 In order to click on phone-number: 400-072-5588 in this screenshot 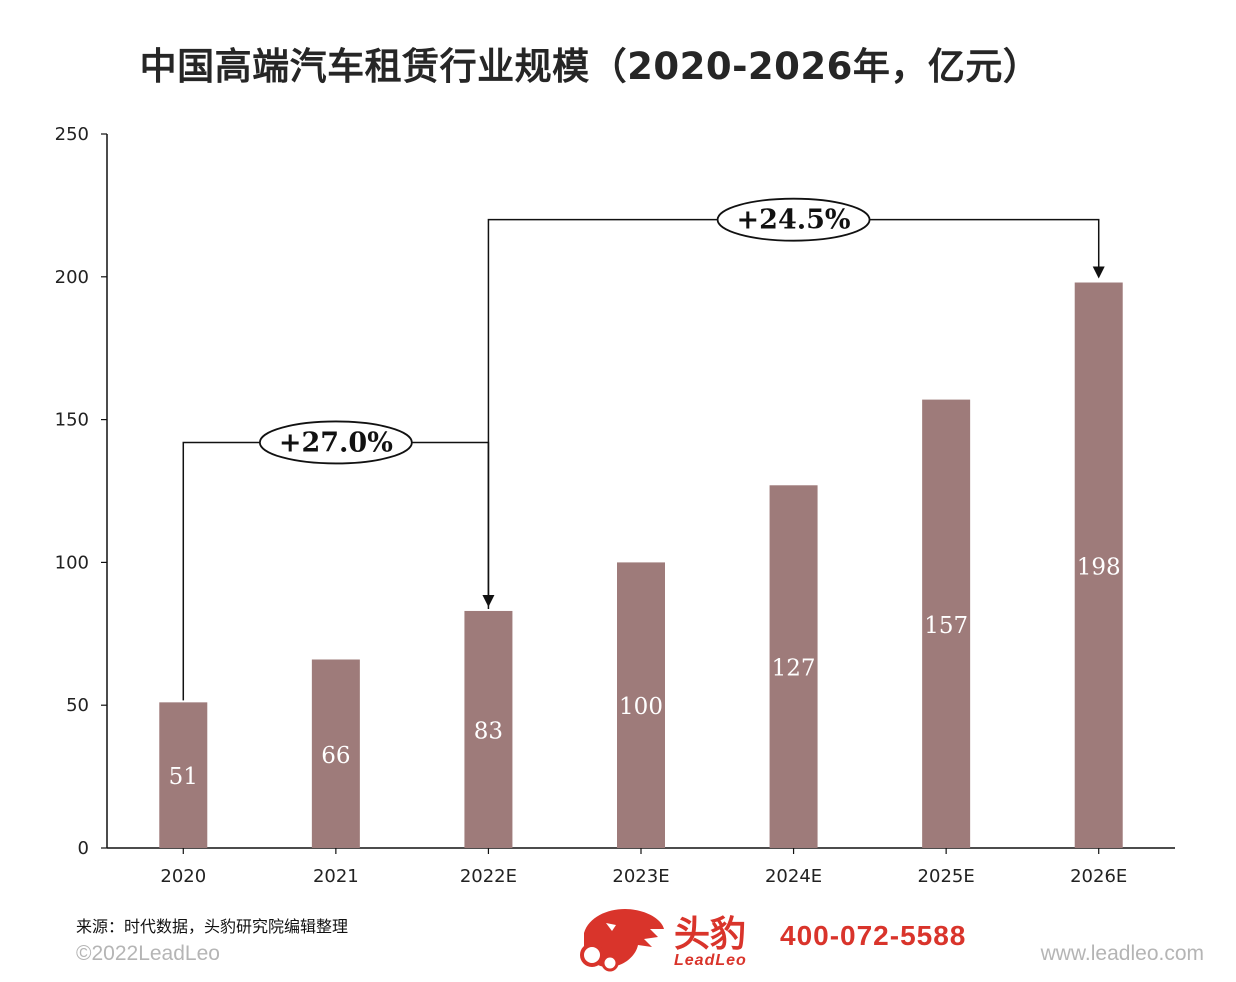, I will do `click(873, 935)`.